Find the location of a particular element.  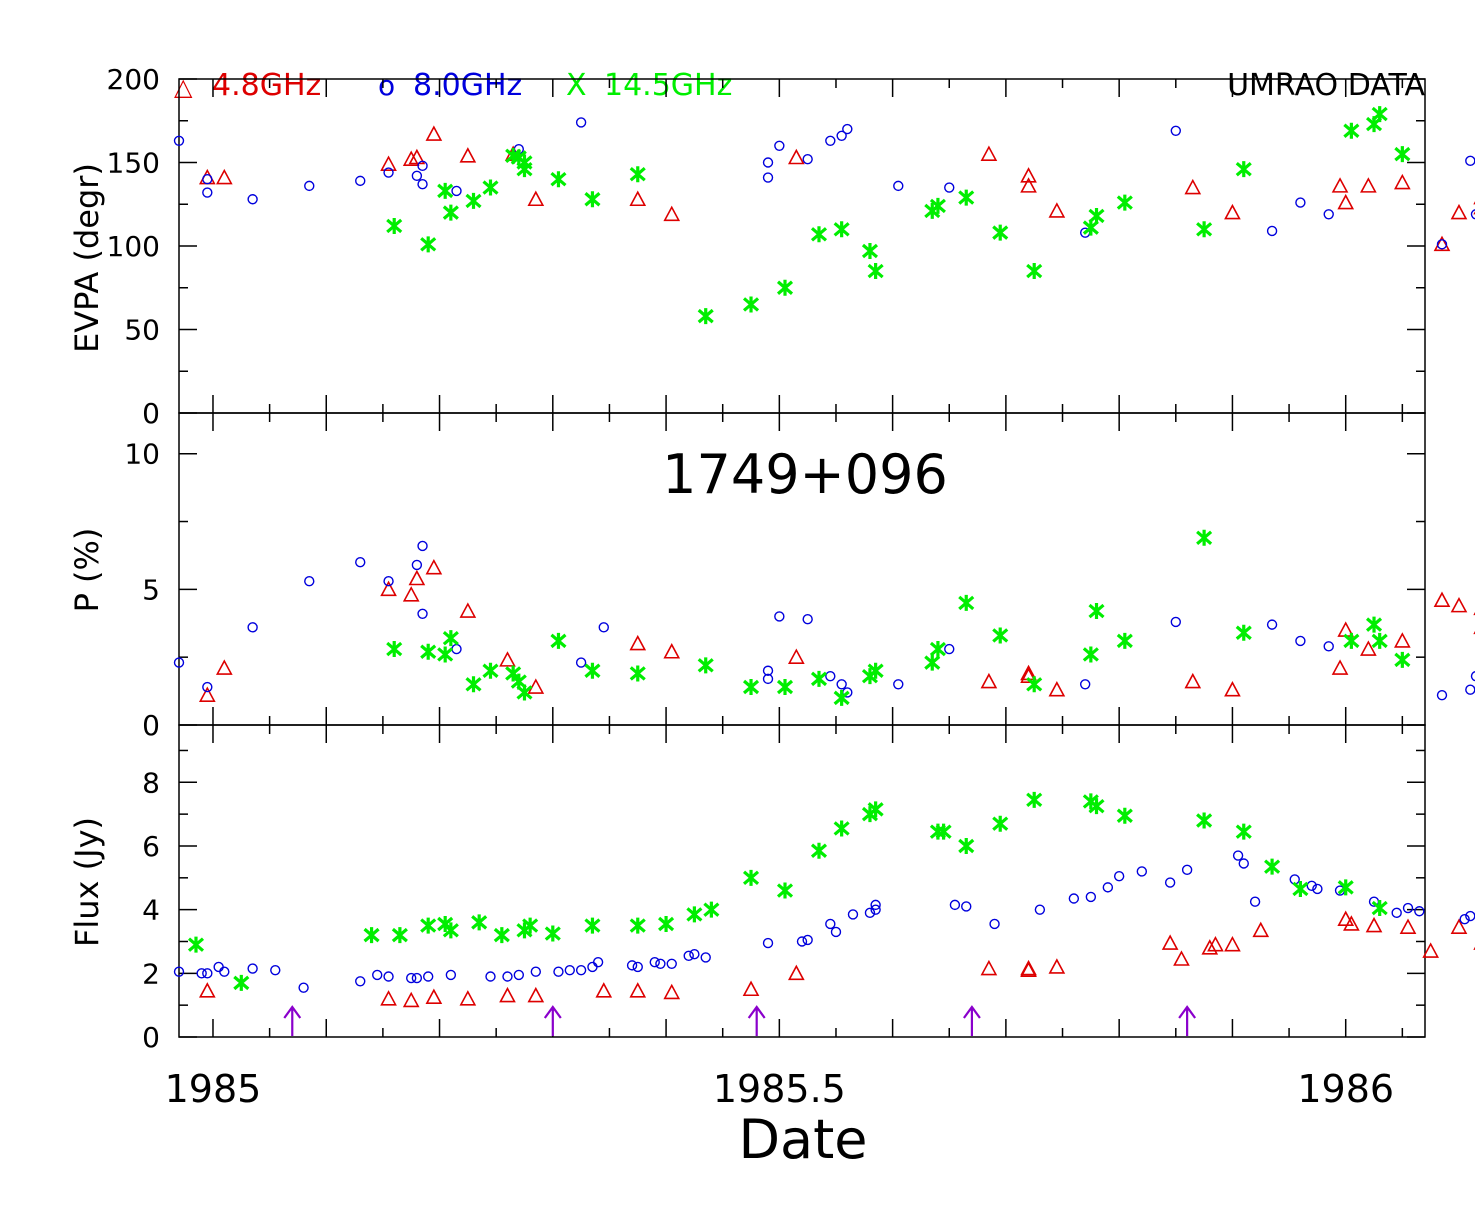

x-axis-title: Date is located at coordinates (802, 1139).